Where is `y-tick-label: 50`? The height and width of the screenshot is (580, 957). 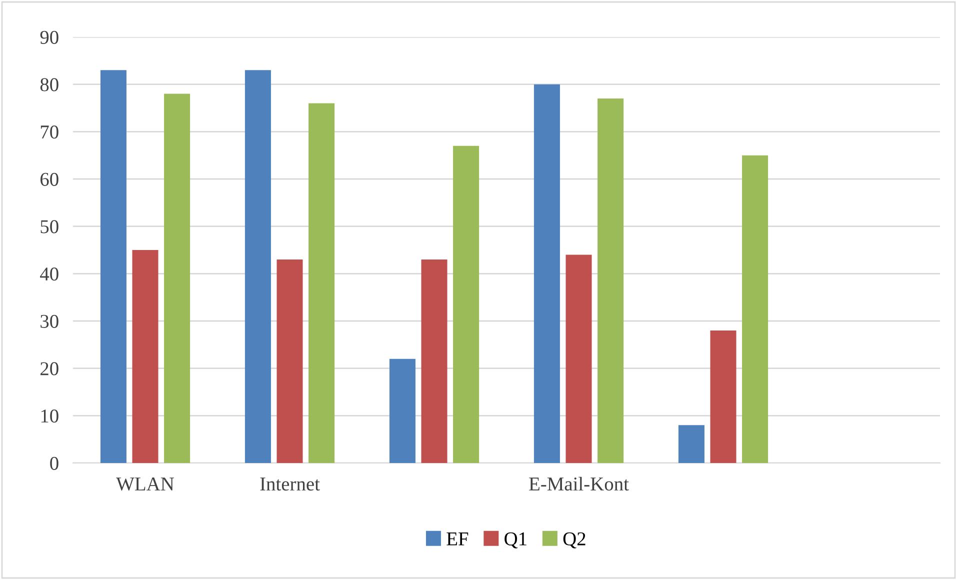 y-tick-label: 50 is located at coordinates (49, 227).